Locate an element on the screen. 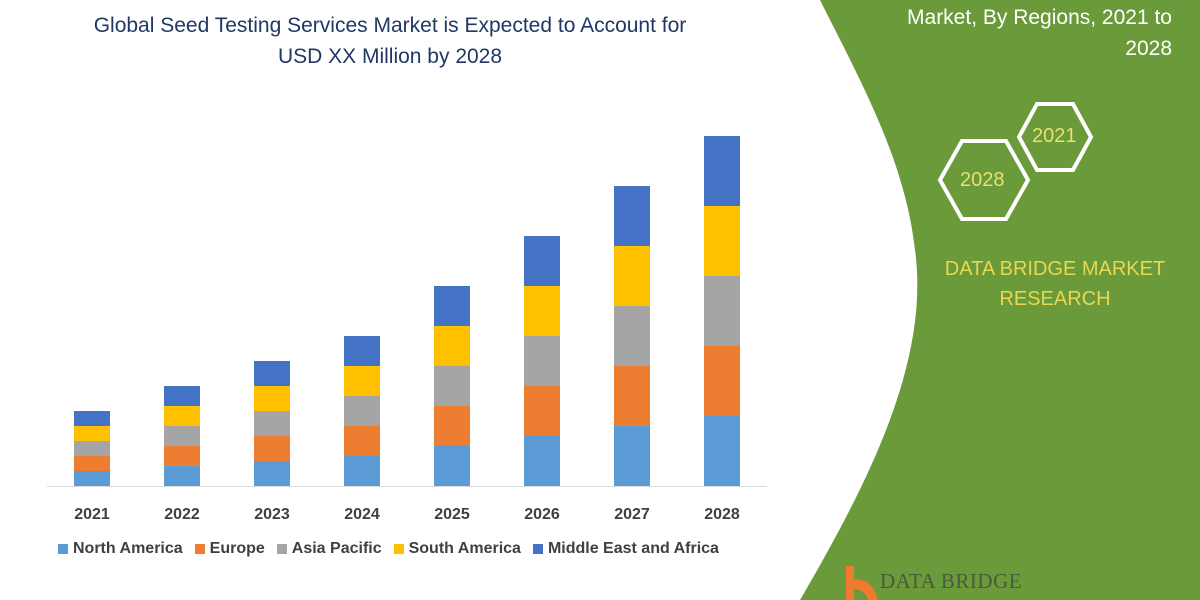 The image size is (1200, 600). bar-2026-asia-pacific is located at coordinates (542, 361).